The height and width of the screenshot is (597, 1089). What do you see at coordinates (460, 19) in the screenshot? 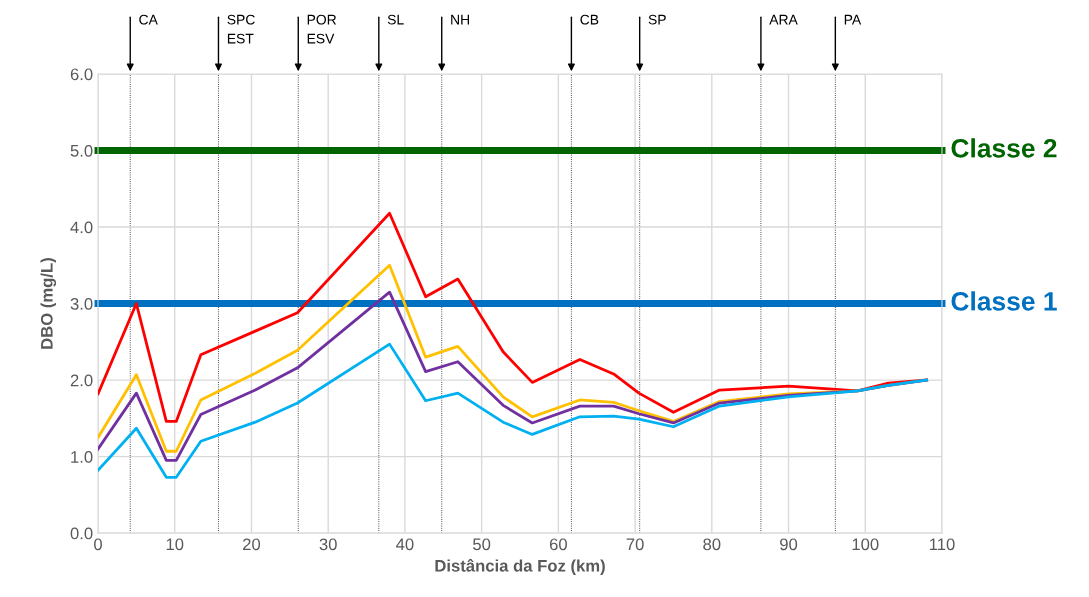
I see `ref-line-label: NH` at bounding box center [460, 19].